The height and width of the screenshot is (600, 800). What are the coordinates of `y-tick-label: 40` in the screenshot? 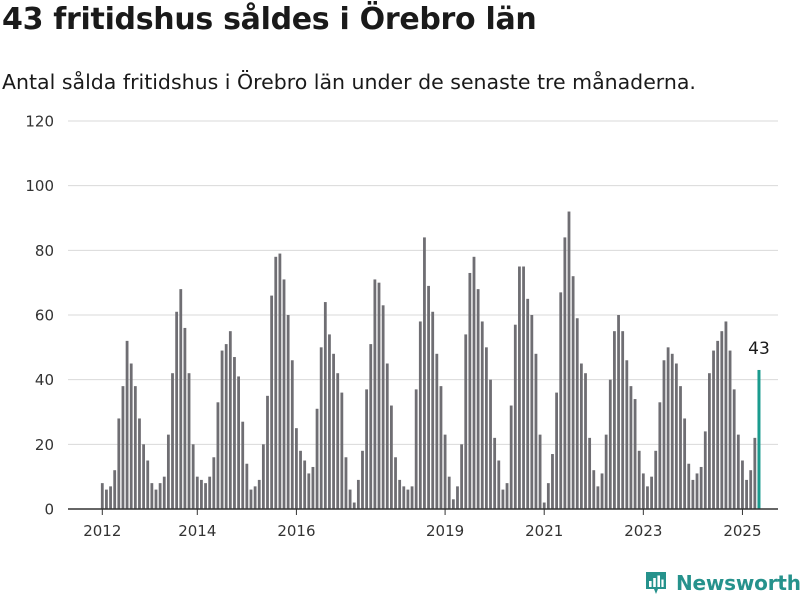 It's located at (44, 380).